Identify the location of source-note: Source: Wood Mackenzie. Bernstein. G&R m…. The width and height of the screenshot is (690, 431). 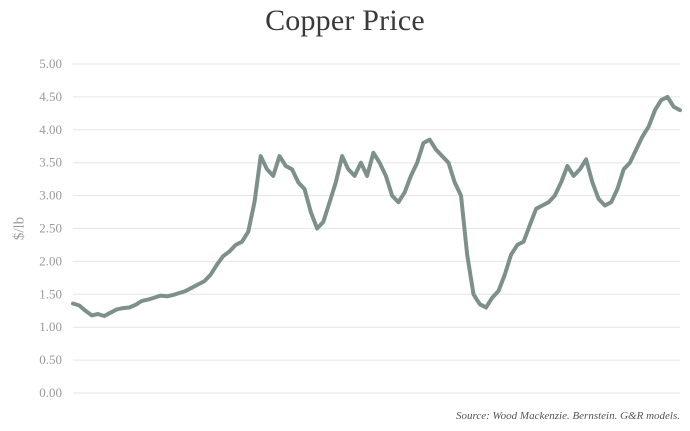
(567, 416).